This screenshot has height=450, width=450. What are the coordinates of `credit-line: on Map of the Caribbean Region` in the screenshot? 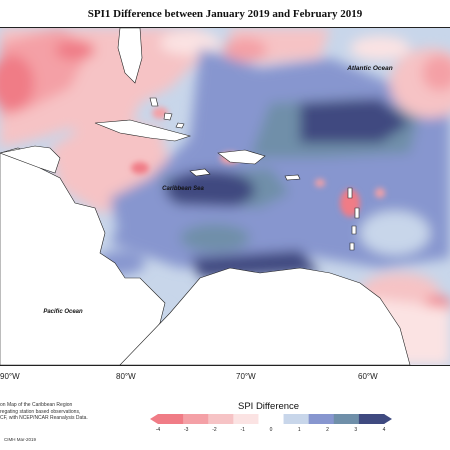 It's located at (36, 405).